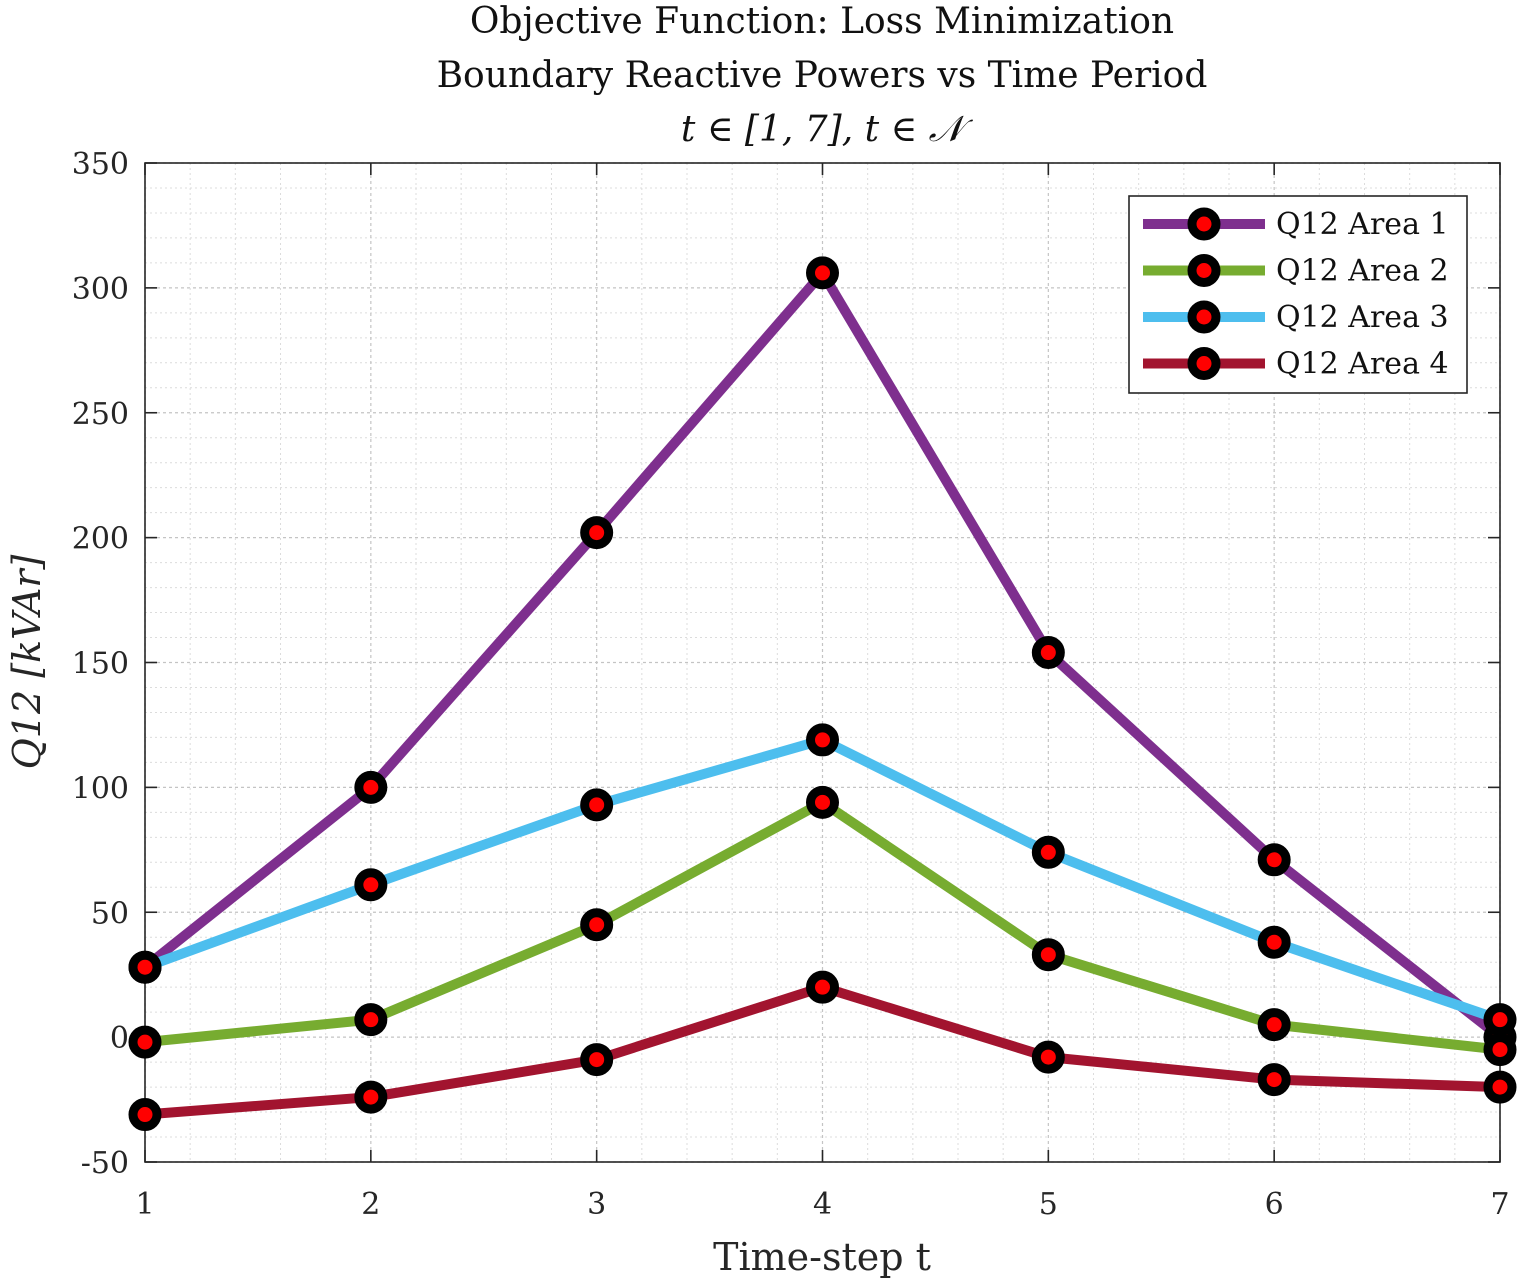 This screenshot has height=1283, width=1521. What do you see at coordinates (100, 539) in the screenshot?
I see `y-tick-label: 200` at bounding box center [100, 539].